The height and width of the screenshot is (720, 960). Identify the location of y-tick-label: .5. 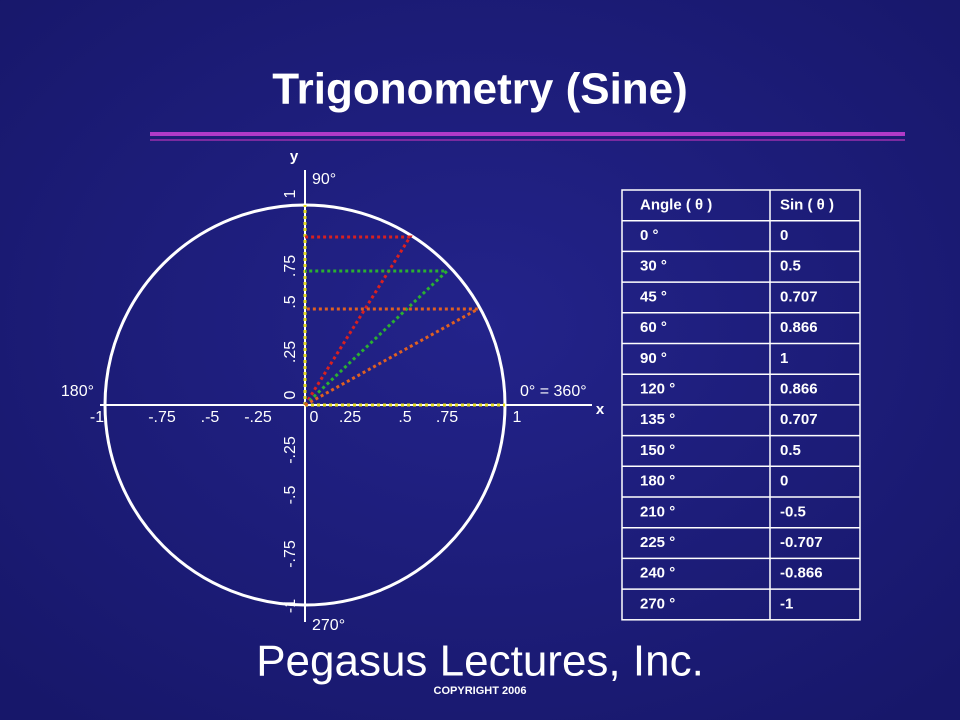
(290, 301).